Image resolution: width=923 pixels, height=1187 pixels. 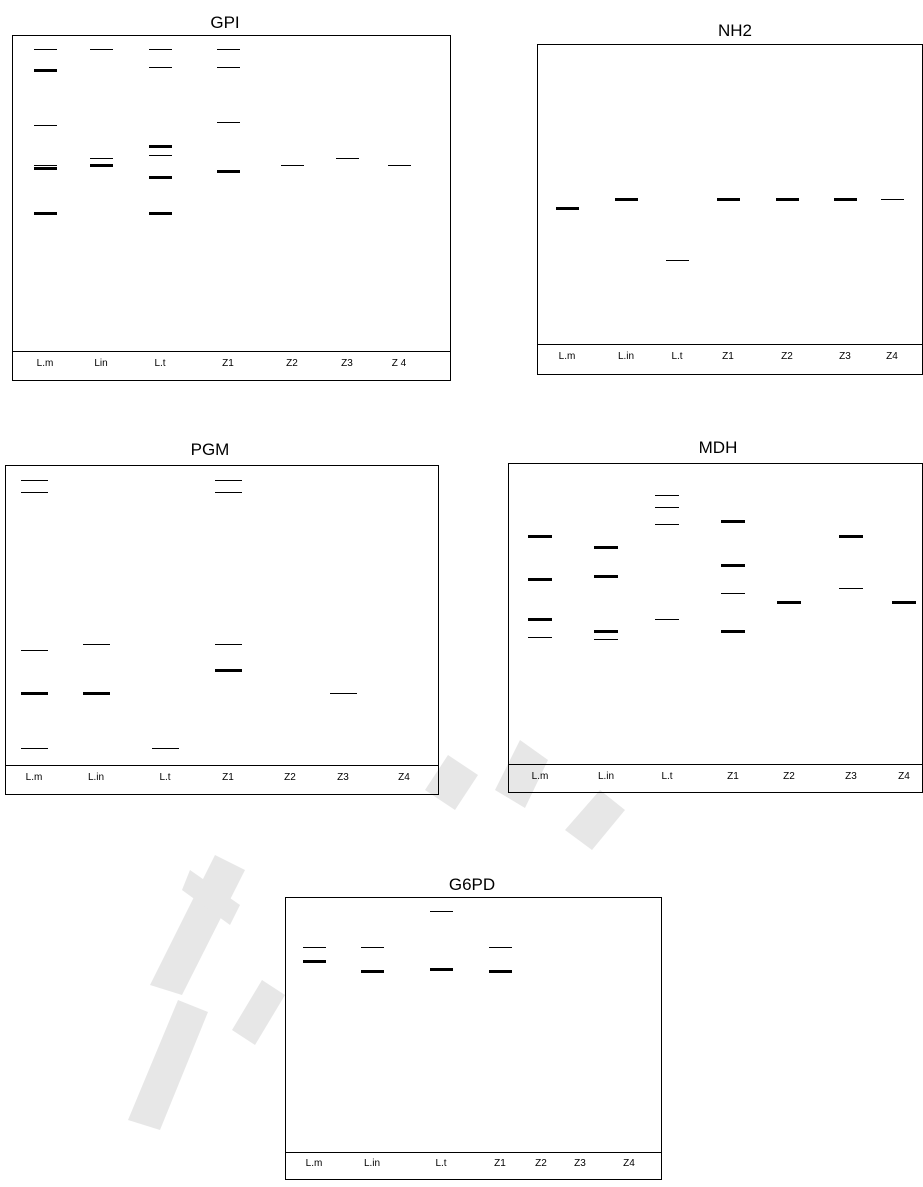 What do you see at coordinates (210, 449) in the screenshot?
I see `gel-title: PGM` at bounding box center [210, 449].